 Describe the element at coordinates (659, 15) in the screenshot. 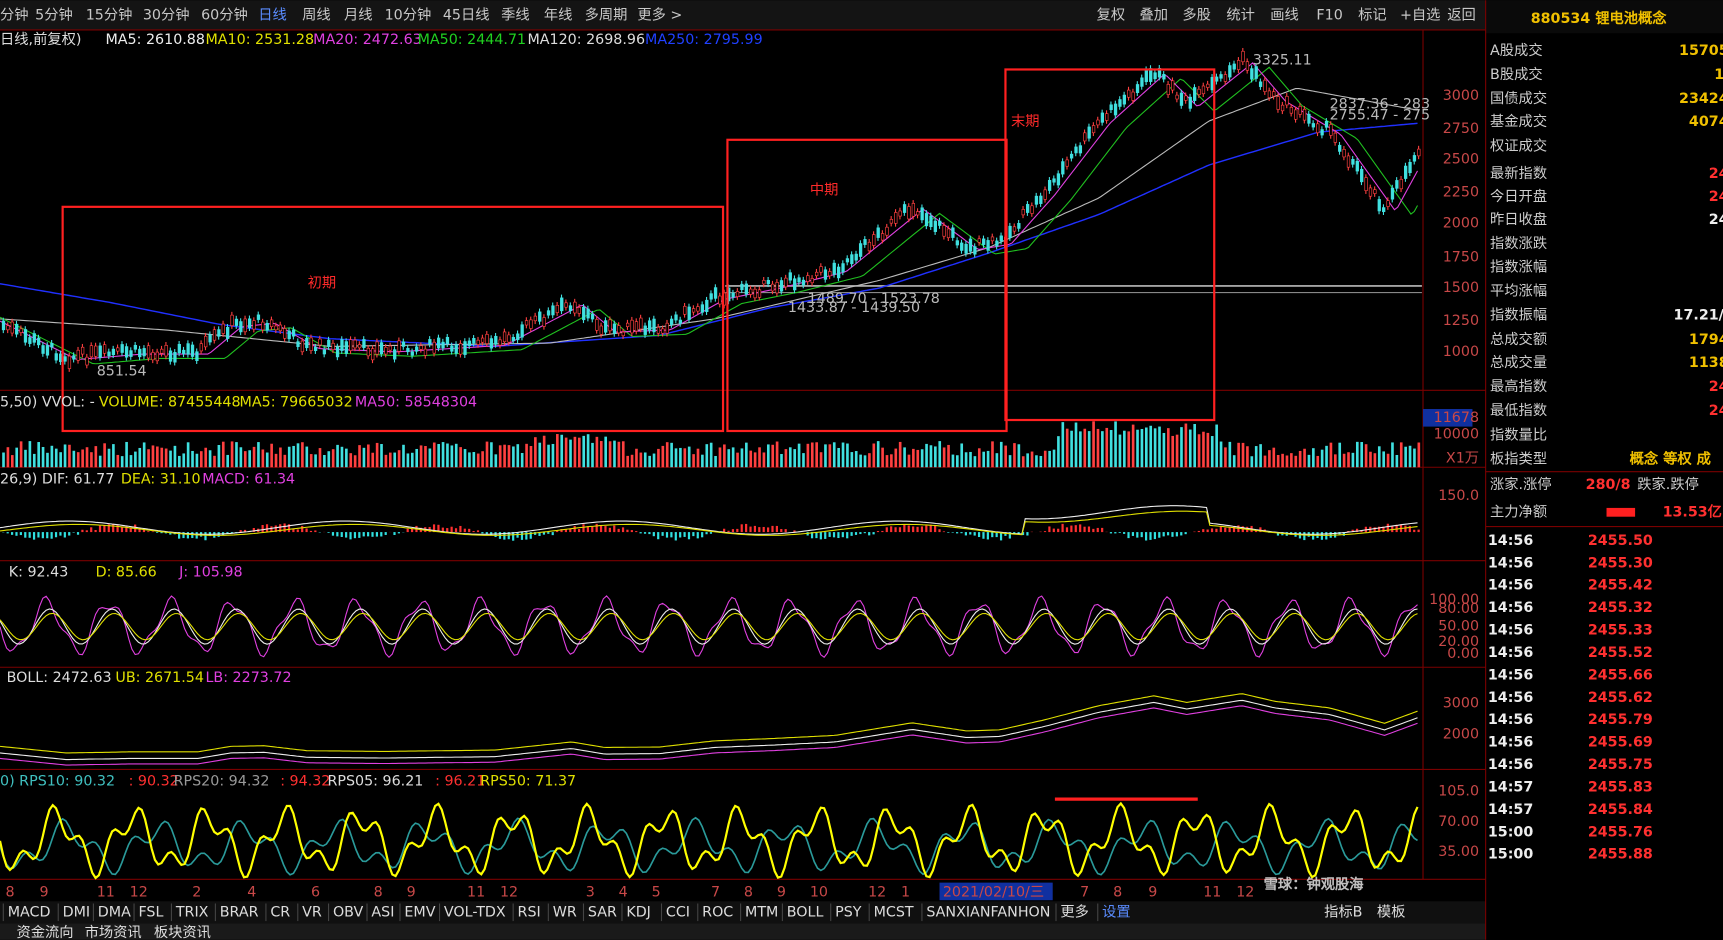

I see `period-tab: 更多 >` at that location.